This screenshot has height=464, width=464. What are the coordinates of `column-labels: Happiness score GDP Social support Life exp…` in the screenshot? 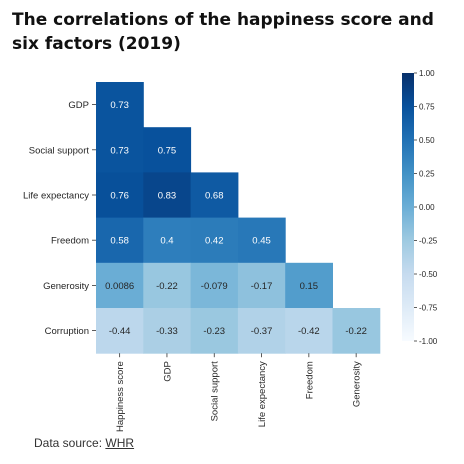 It's located at (239, 392).